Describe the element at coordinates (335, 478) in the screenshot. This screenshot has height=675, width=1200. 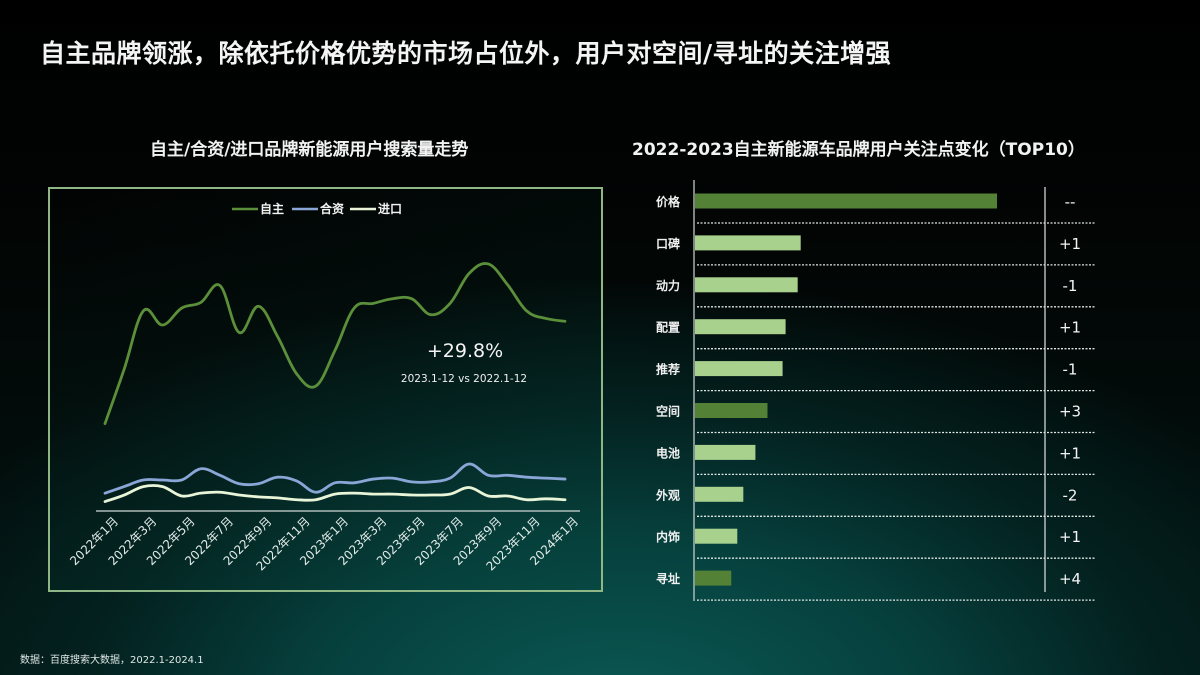
I see `series-line-合资` at that location.